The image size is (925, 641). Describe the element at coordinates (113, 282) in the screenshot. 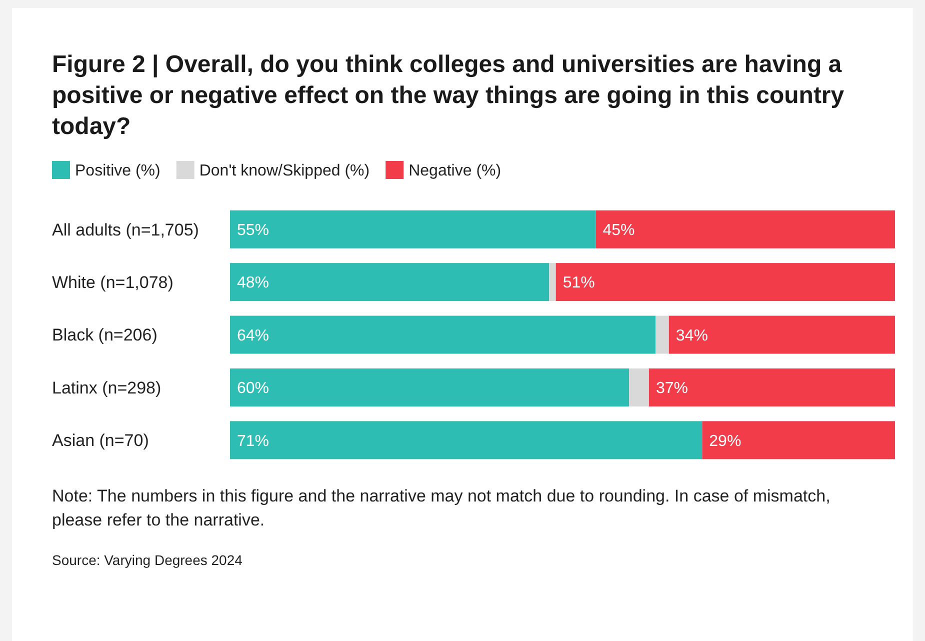

I see `y-tick-label: White (n=1,078)` at that location.